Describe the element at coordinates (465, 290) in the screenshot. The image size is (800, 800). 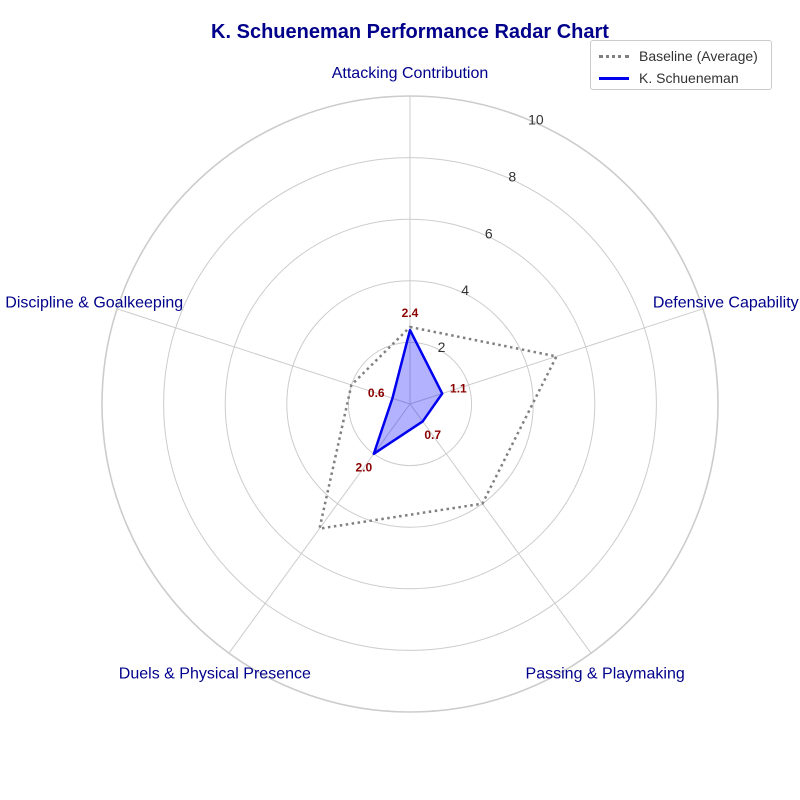
I see `r-tick-label-4: 4` at that location.